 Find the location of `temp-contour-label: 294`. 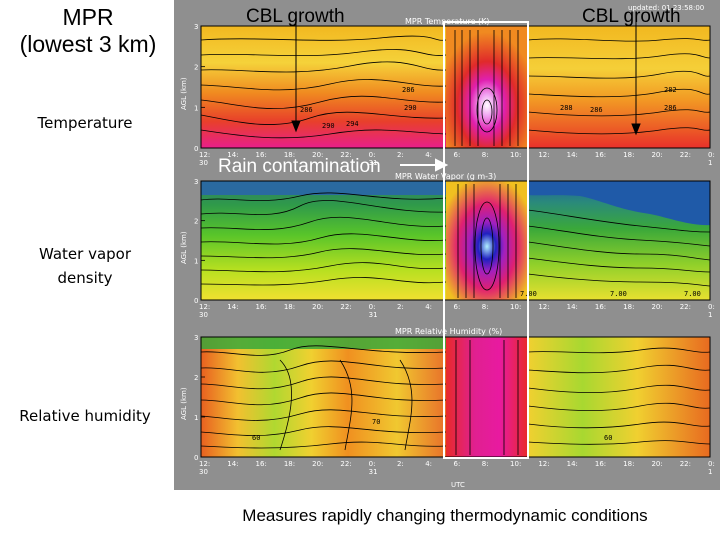

temp-contour-label: 294 is located at coordinates (352, 124).